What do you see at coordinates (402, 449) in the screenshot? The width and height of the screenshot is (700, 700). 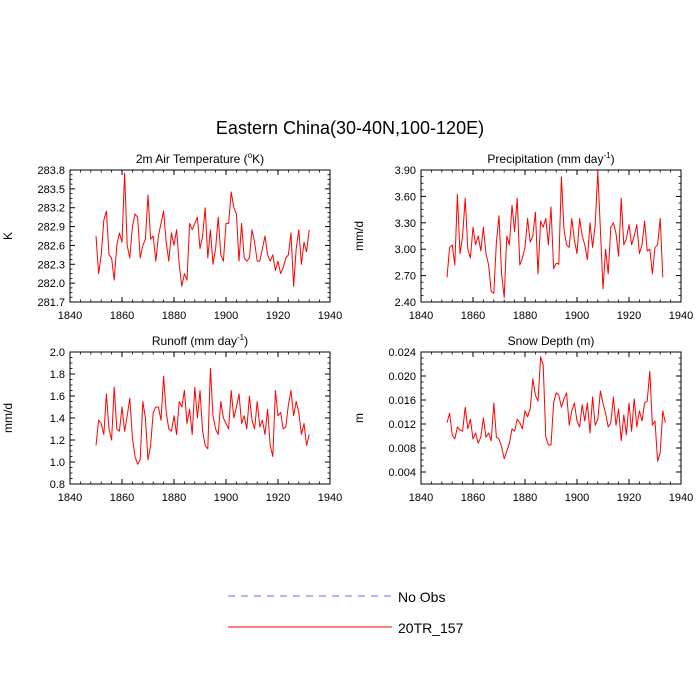 I see `y-tick-label: 0.008` at bounding box center [402, 449].